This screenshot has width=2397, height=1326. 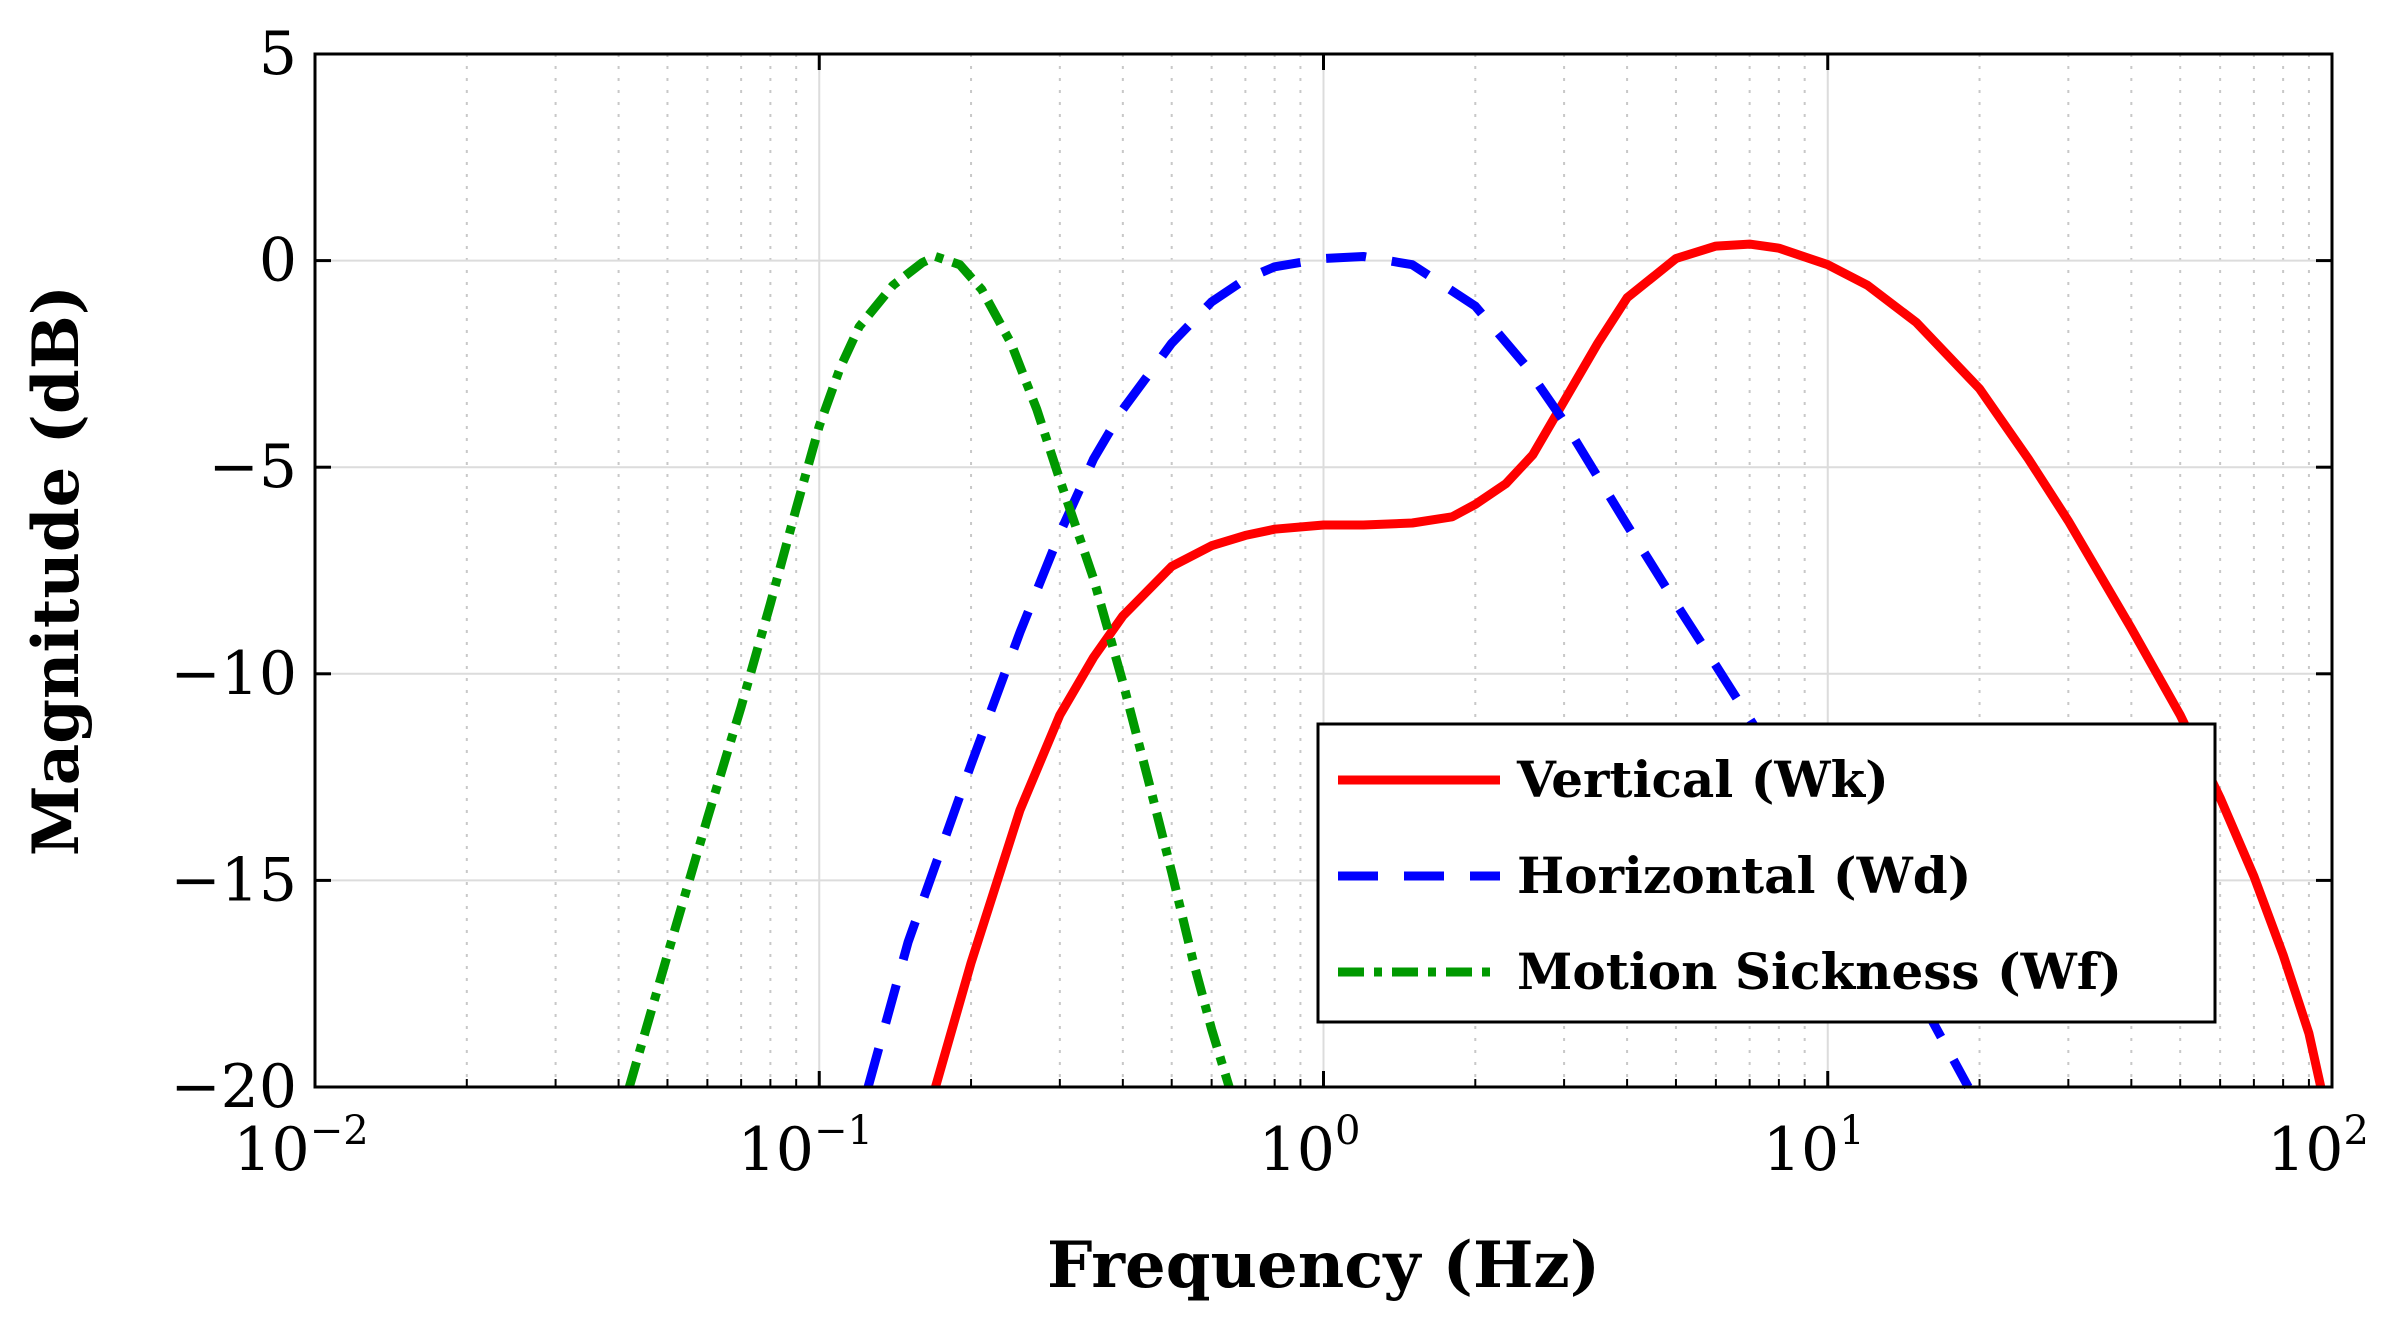 What do you see at coordinates (805, 1146) in the screenshot?
I see `x-tick-label: 10⁻¹` at bounding box center [805, 1146].